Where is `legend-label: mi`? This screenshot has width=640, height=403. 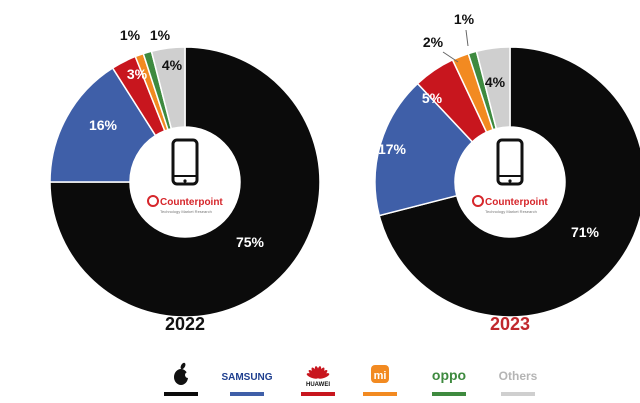
legend-label: mi is located at coordinates (380, 376).